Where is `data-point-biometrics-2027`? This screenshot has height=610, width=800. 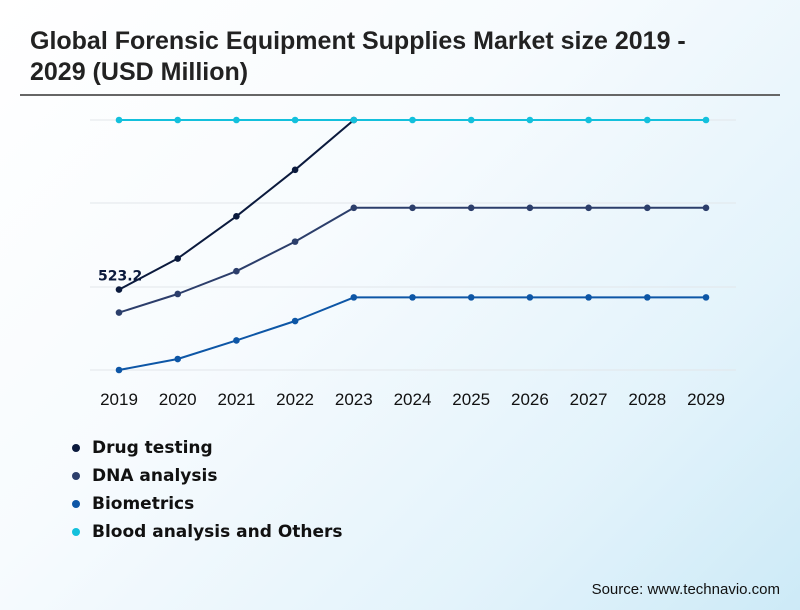 data-point-biometrics-2027 is located at coordinates (588, 297).